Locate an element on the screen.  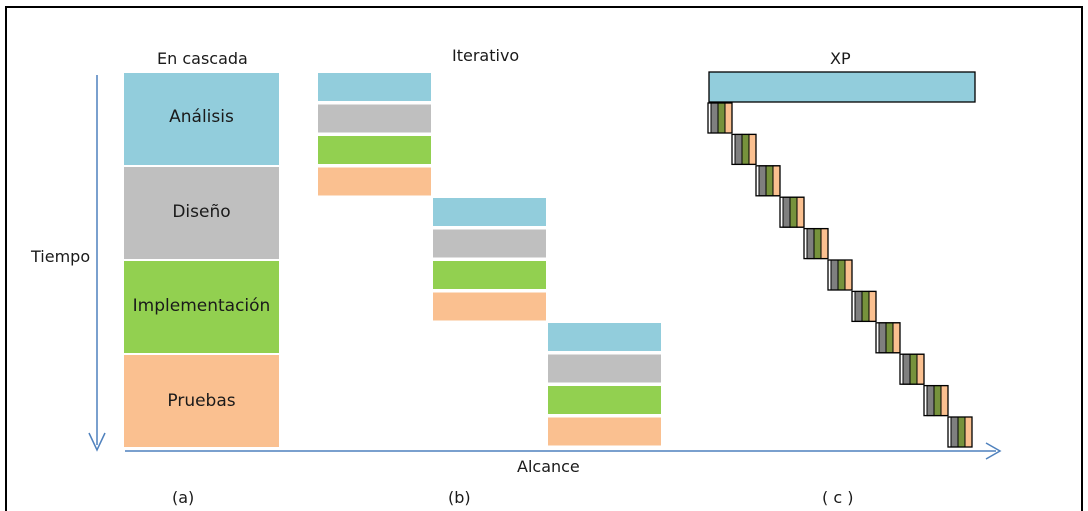
phase-label-analysis: Análisis is located at coordinates (201, 117).